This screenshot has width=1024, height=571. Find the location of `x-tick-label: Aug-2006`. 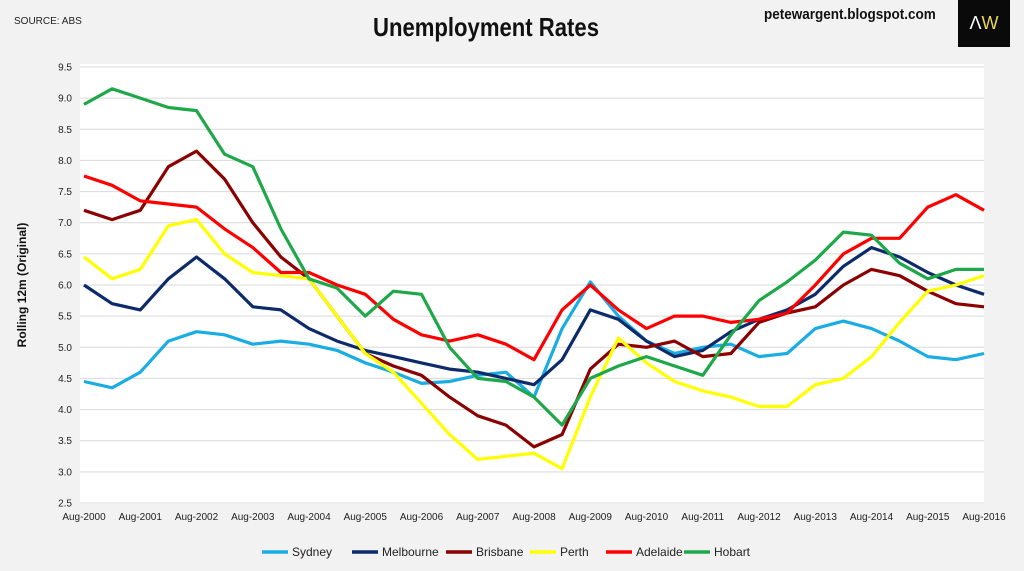

x-tick-label: Aug-2006 is located at coordinates (422, 517).